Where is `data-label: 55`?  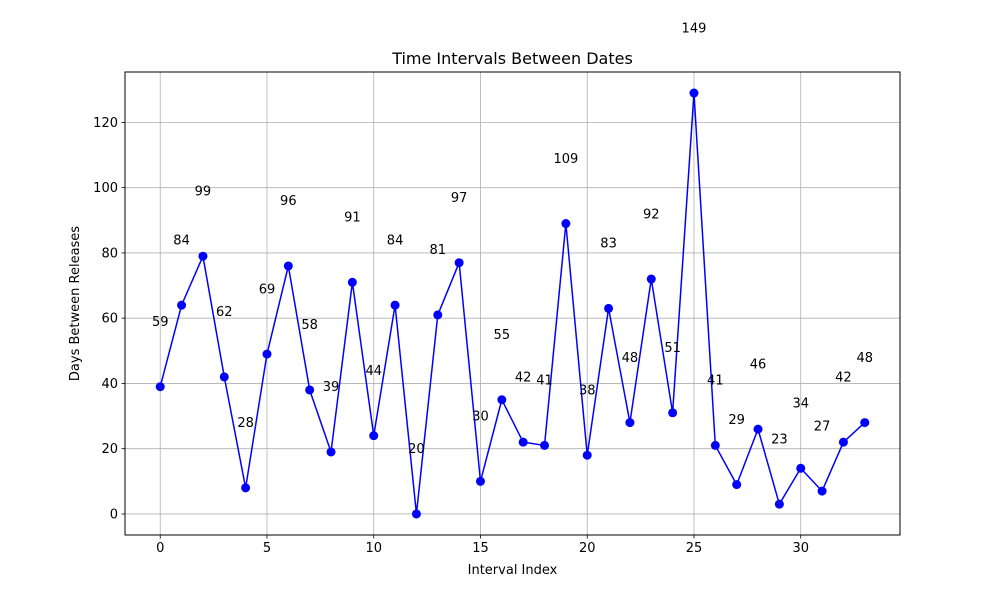 data-label: 55 is located at coordinates (502, 335).